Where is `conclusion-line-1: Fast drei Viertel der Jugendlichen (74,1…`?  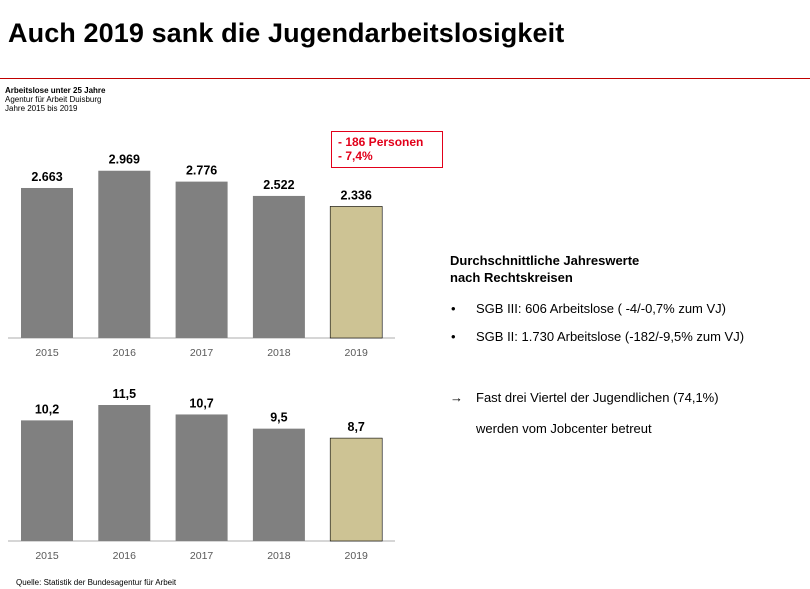 conclusion-line-1: Fast drei Viertel der Jugendlichen (74,1… is located at coordinates (597, 397).